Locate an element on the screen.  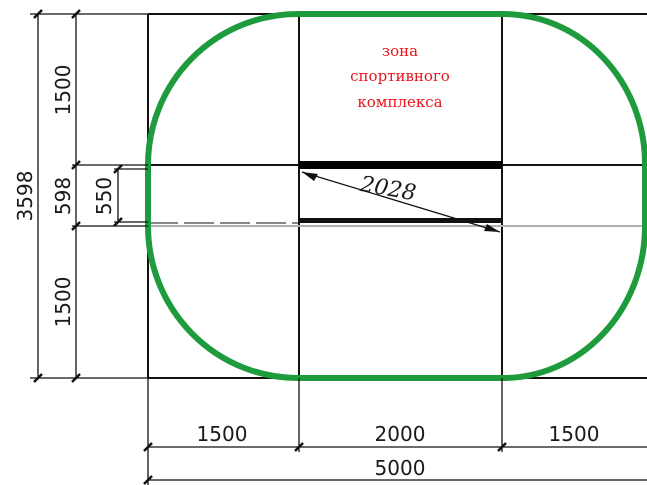
left-bottom-dimension: 1500 is located at coordinates (63, 302).